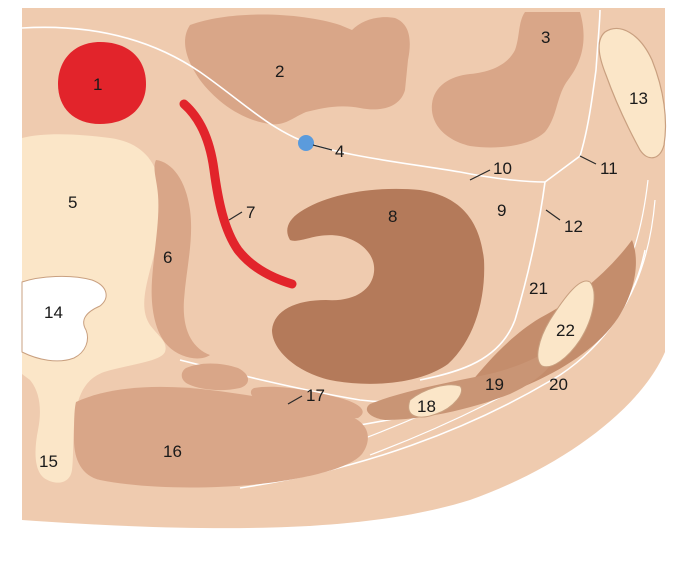 The image size is (675, 561). Describe the element at coordinates (426, 406) in the screenshot. I see `label-18: 18` at that location.